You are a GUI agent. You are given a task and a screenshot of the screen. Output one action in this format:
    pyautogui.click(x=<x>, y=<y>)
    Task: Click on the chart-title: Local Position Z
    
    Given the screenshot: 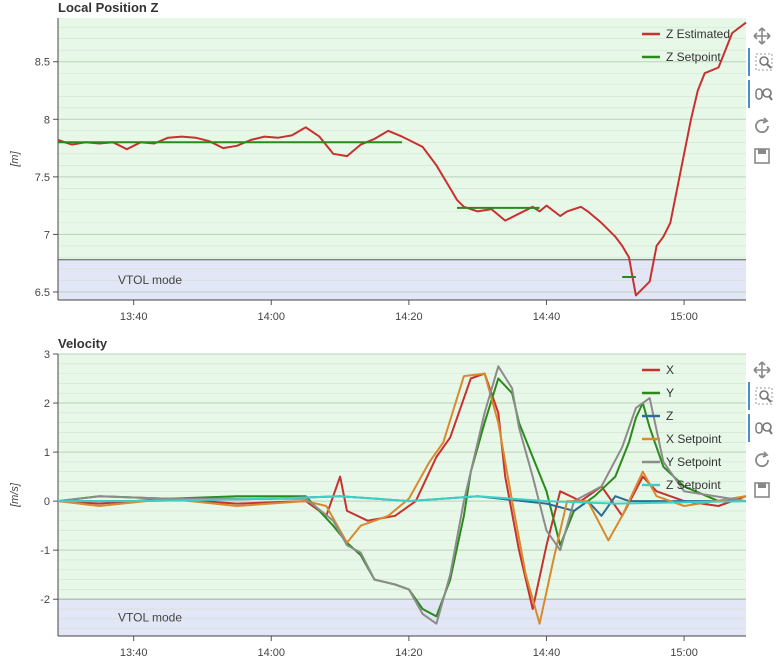 What is the action you would take?
    pyautogui.click(x=108, y=7)
    